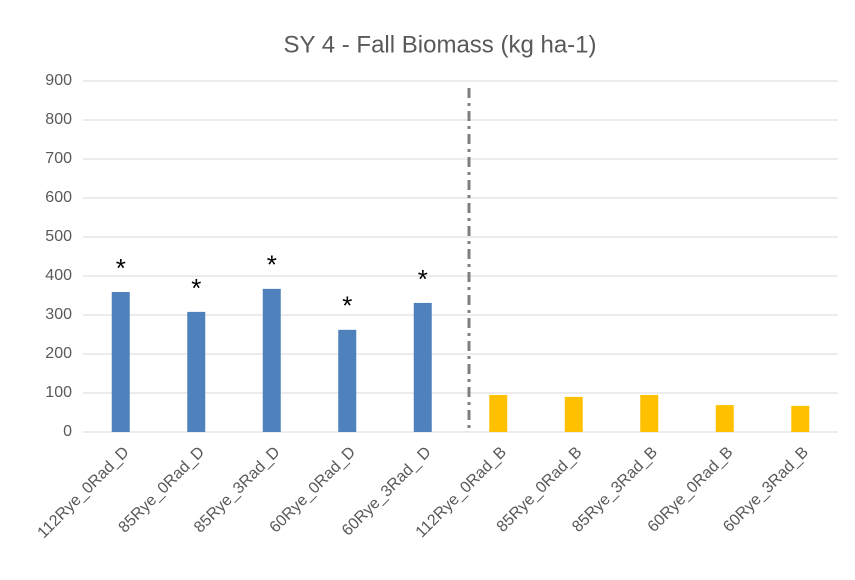 Image resolution: width=855 pixels, height=580 pixels. Describe the element at coordinates (58, 353) in the screenshot. I see `y-tick-label: 200` at that location.